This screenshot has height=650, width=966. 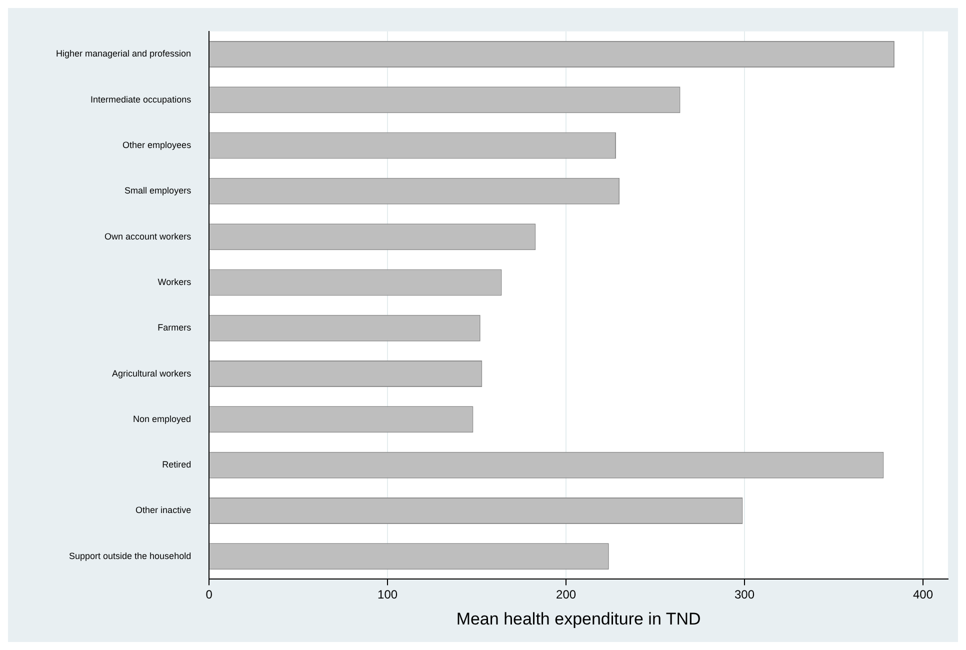 What do you see at coordinates (923, 595) in the screenshot?
I see `x-tick-label: 400` at bounding box center [923, 595].